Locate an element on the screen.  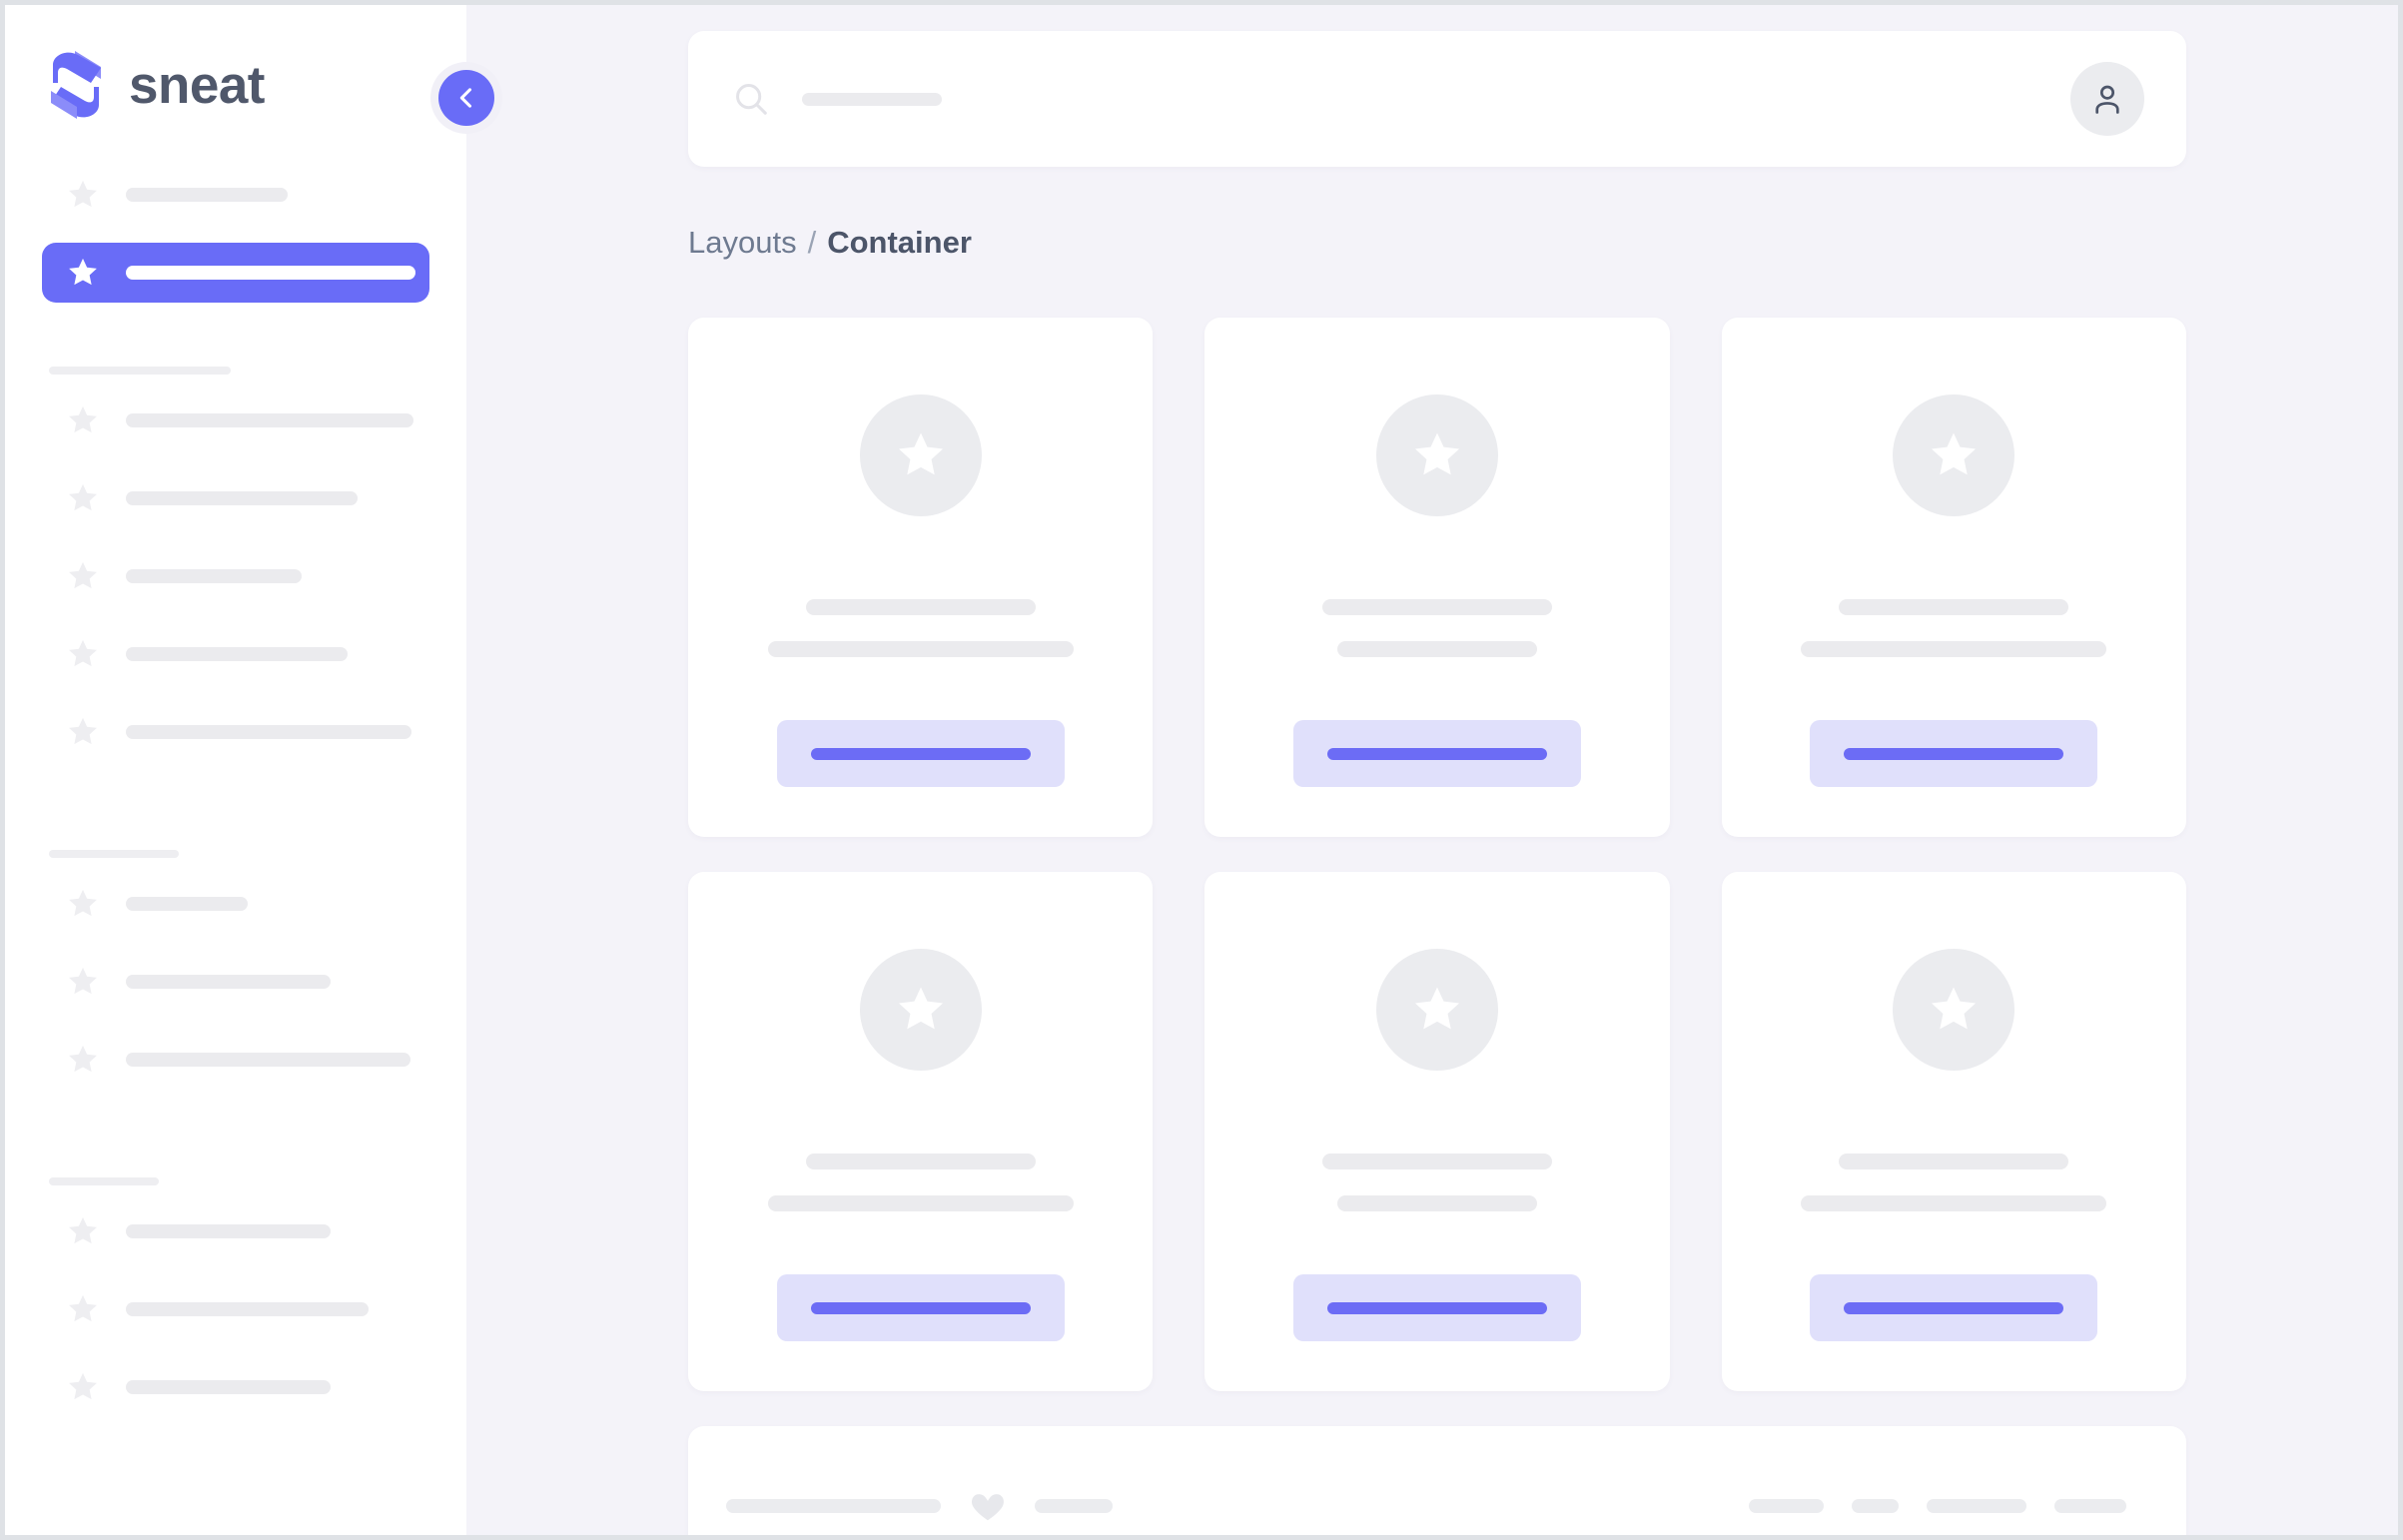
brand: sneat is located at coordinates (236, 85).